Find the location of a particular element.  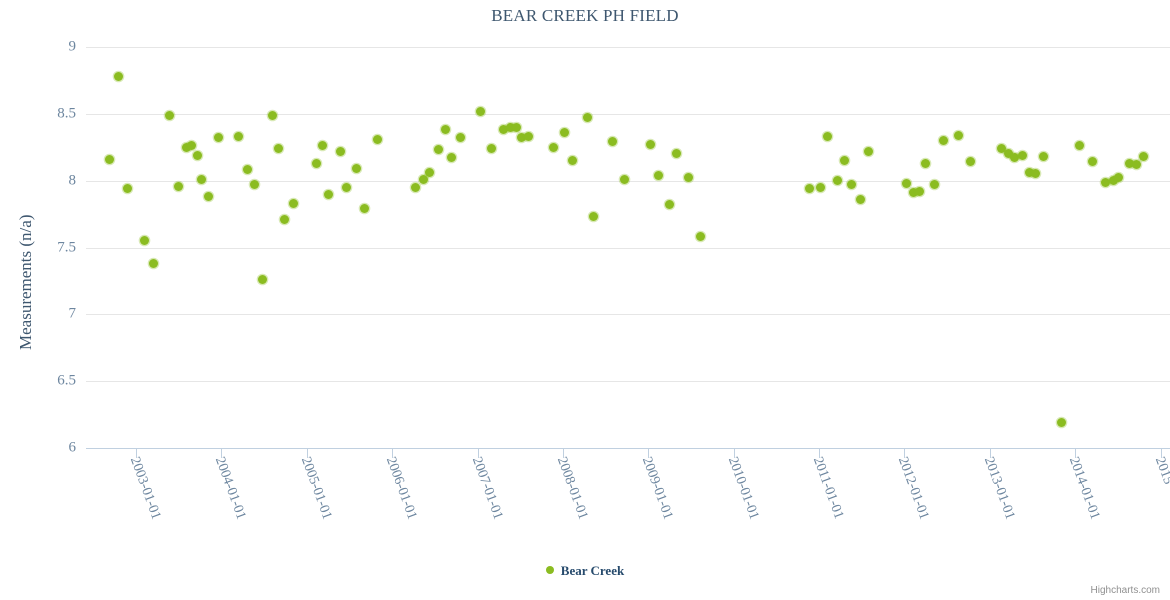

y-axis-labels: 9 8.5 8 7.5 7 6.5 6 is located at coordinates (38, 247).